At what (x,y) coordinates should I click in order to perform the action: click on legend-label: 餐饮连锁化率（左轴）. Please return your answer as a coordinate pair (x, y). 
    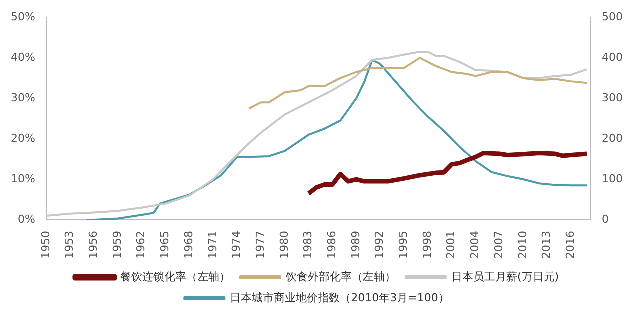
    Looking at the image, I should click on (175, 277).